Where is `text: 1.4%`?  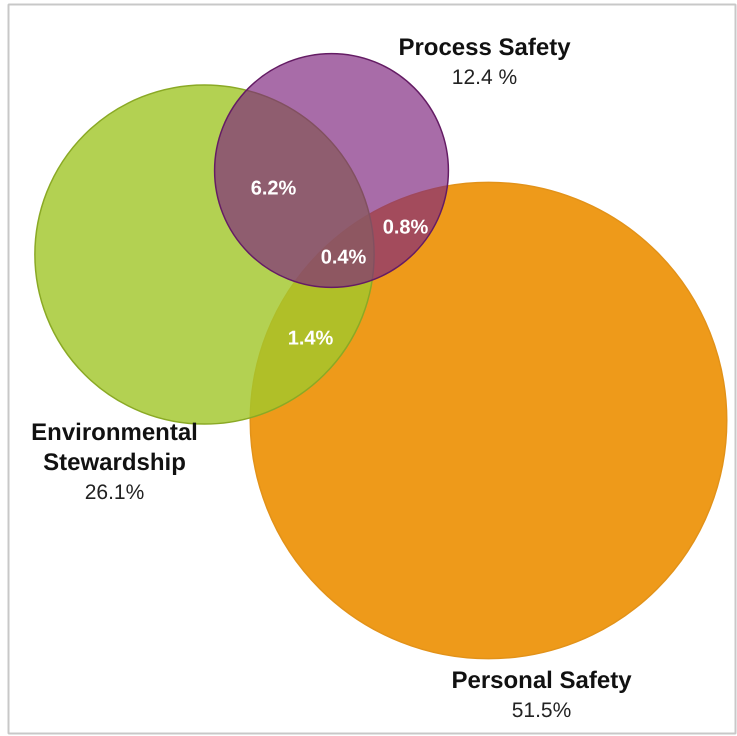 text: 1.4% is located at coordinates (311, 339).